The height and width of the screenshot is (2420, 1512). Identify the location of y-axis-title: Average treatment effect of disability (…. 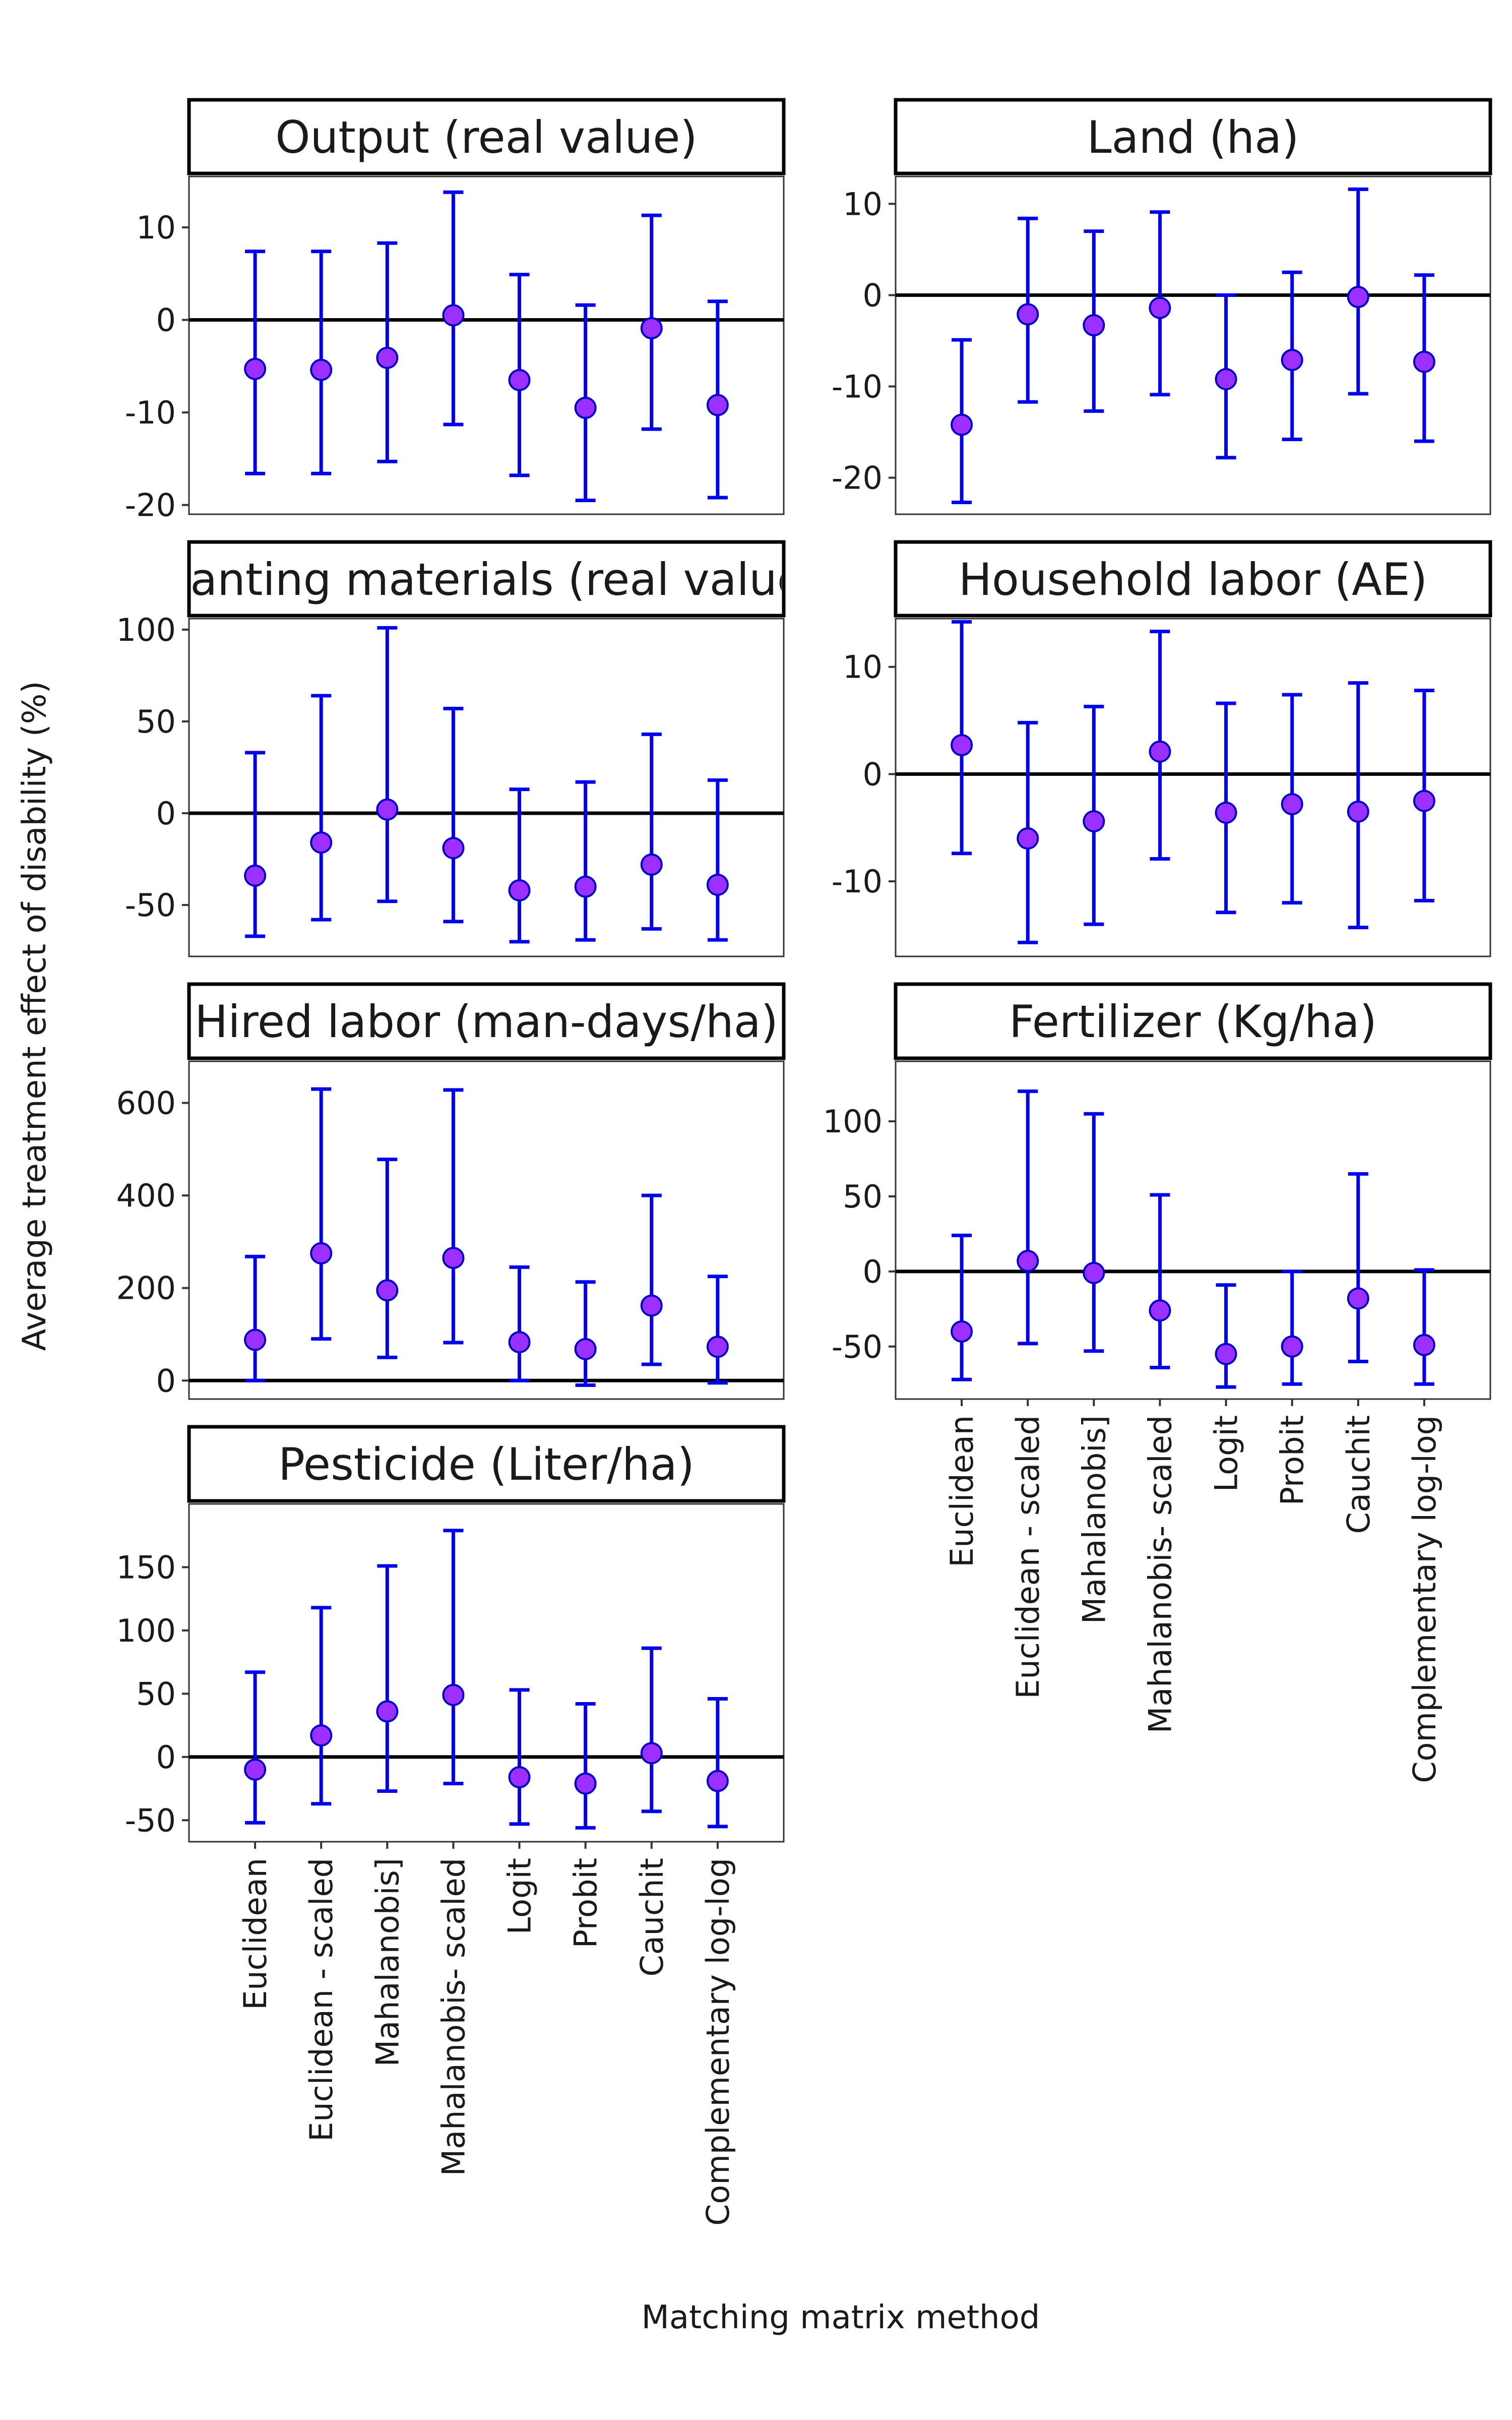
(34, 1016).